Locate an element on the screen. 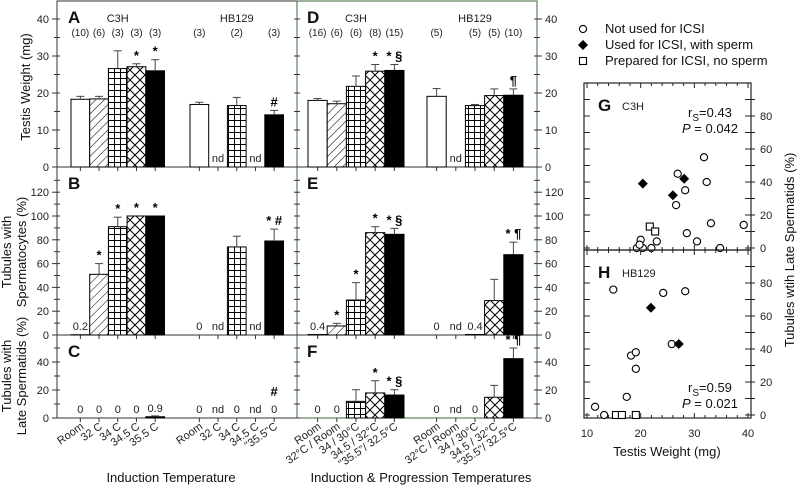 The width and height of the screenshot is (800, 486). significance-marker: * § is located at coordinates (394, 219).